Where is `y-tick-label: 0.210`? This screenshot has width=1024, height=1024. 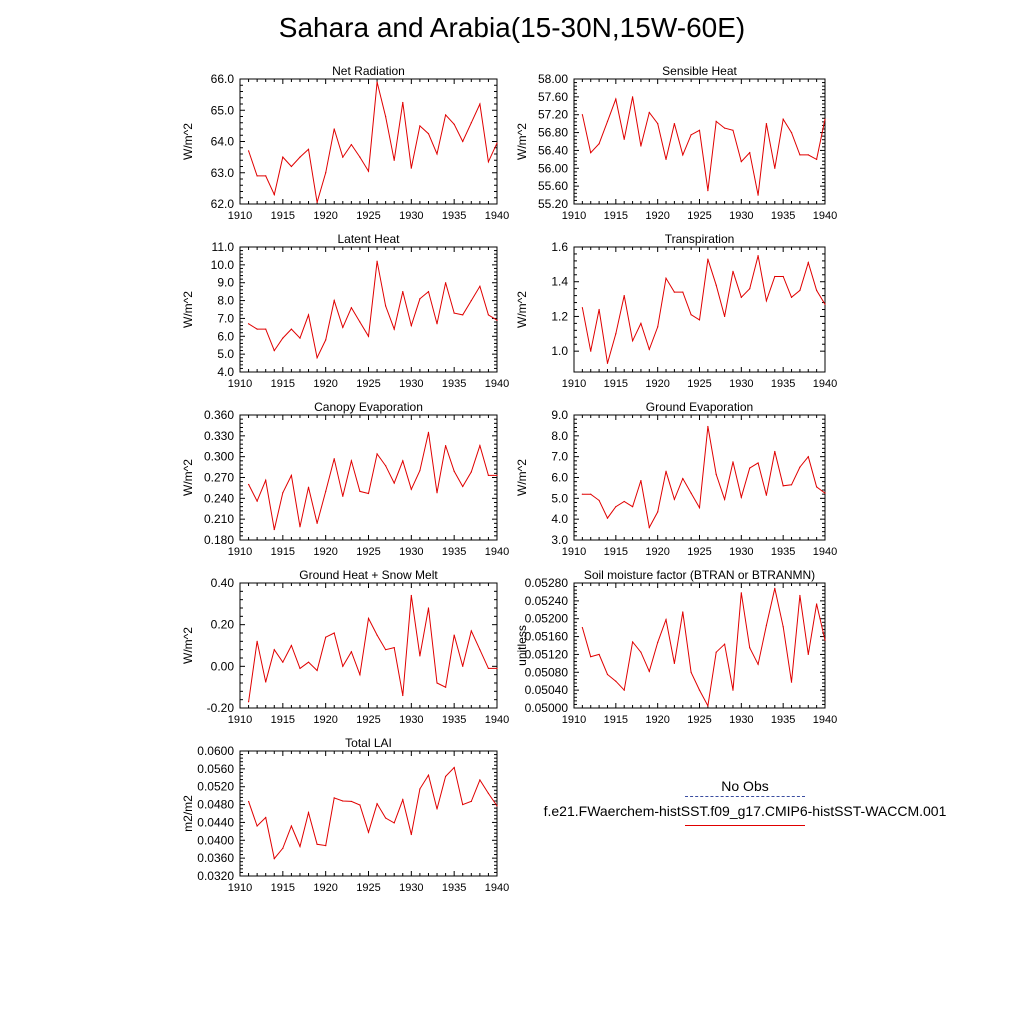 y-tick-label: 0.210 is located at coordinates (219, 519).